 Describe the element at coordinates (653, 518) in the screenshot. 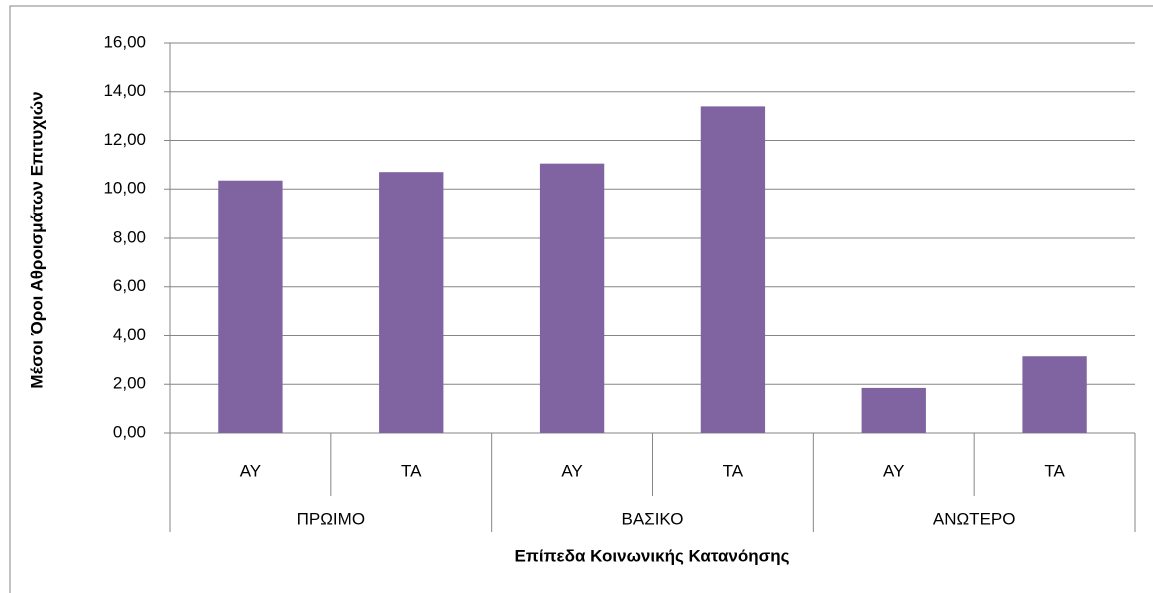

I see `x-group-label: ΒΑΣΙΚΟ` at that location.